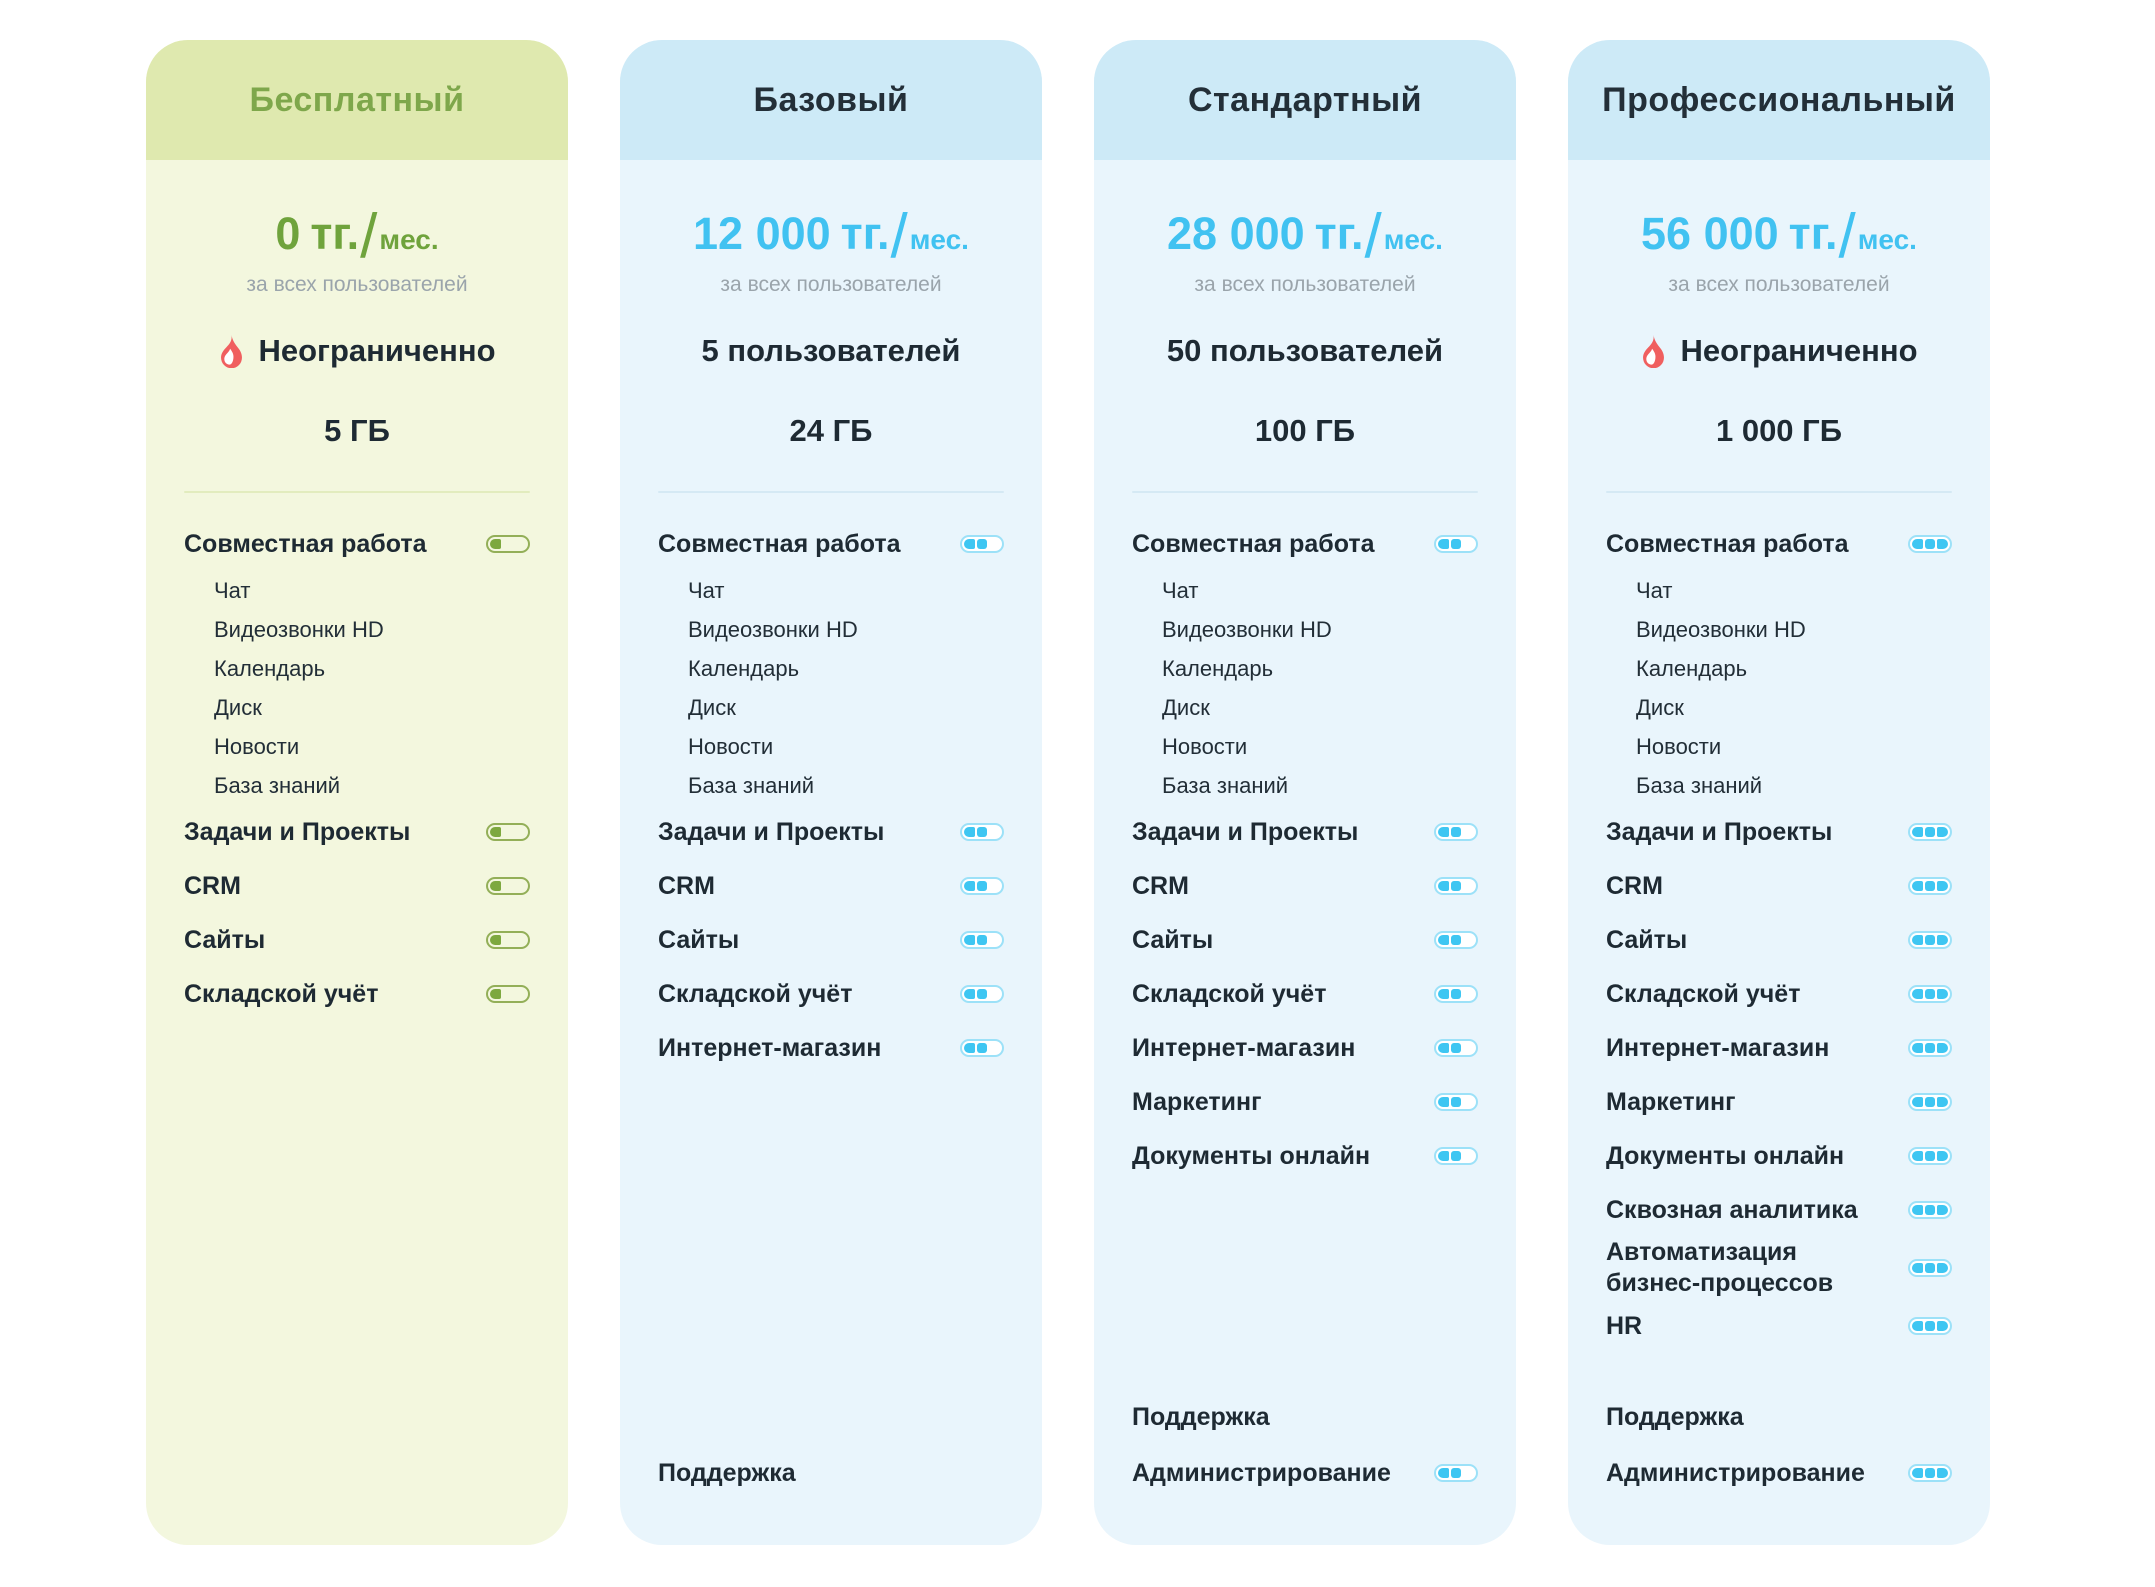  Describe the element at coordinates (831, 351) in the screenshot. I see `users-row: 5 пользователей` at that location.